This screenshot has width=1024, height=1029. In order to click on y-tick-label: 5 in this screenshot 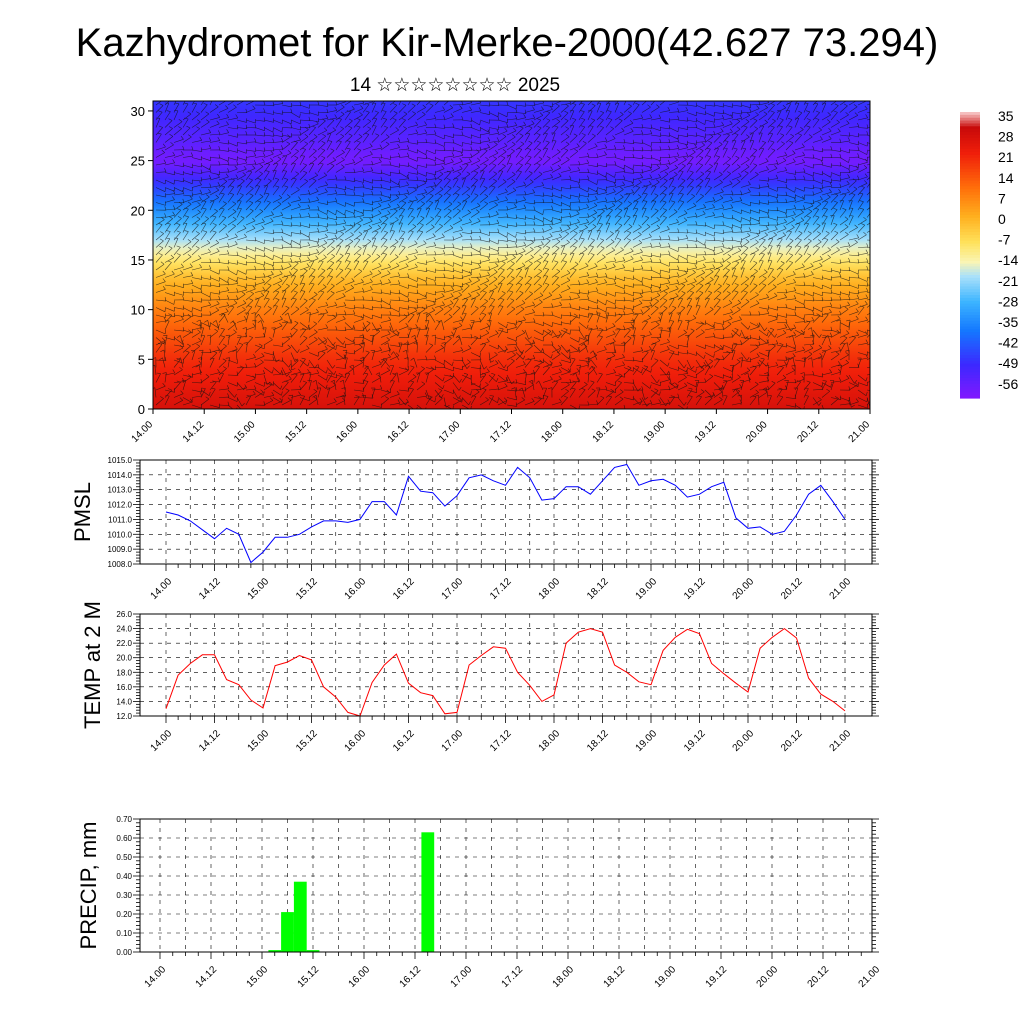, I will do `click(141, 359)`.